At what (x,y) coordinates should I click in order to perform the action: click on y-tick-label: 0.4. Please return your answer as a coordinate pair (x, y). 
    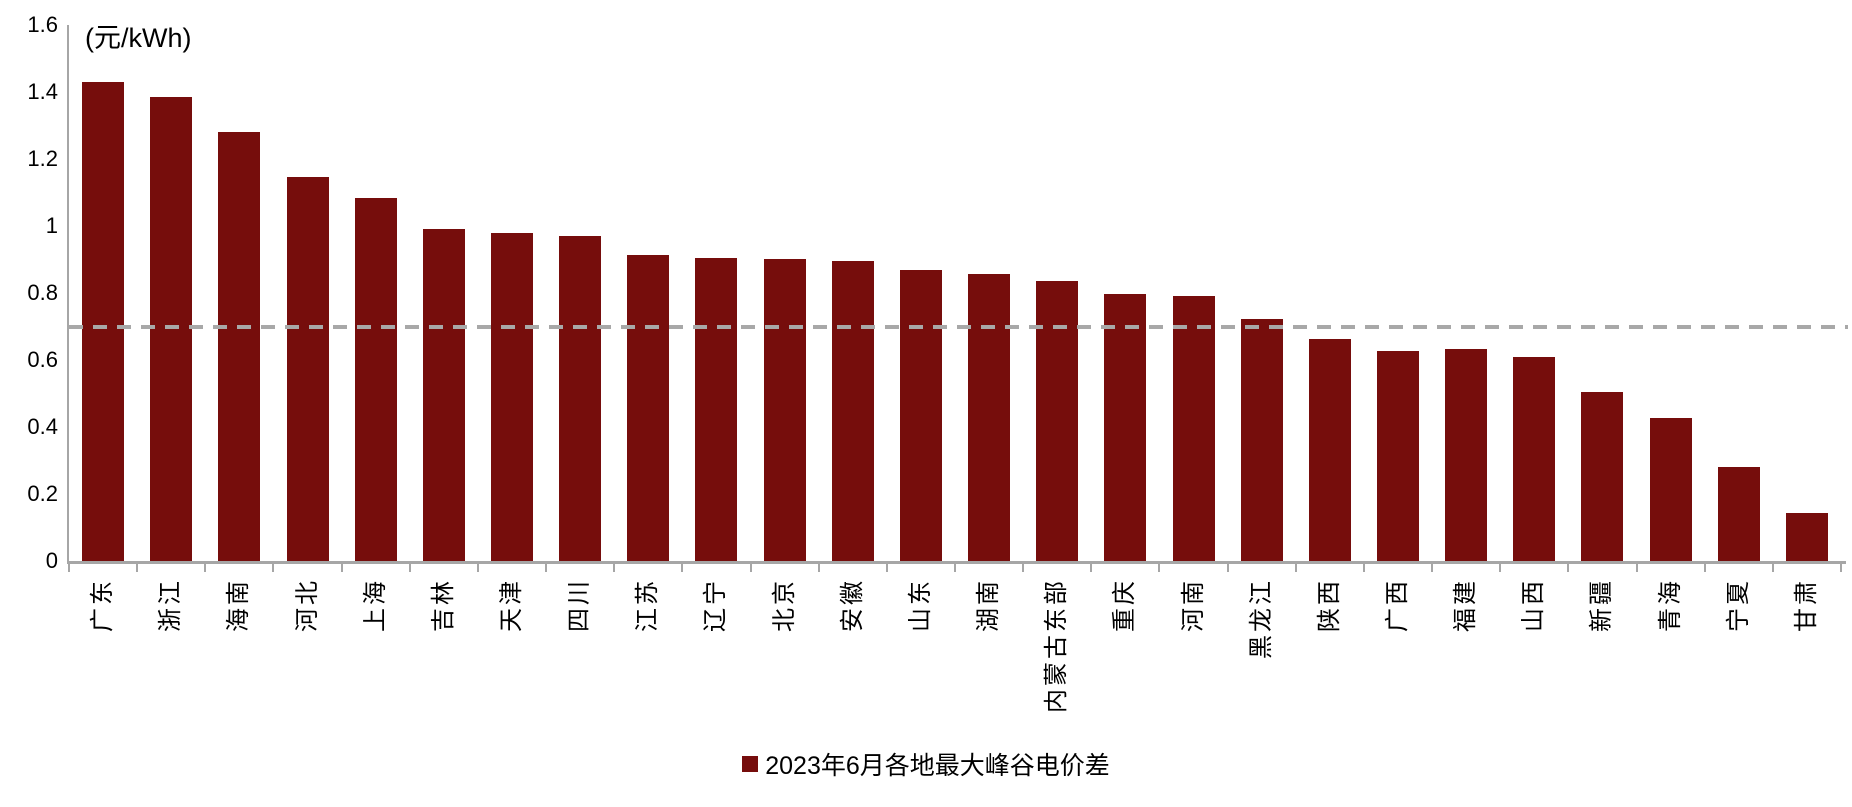
    Looking at the image, I should click on (42, 426).